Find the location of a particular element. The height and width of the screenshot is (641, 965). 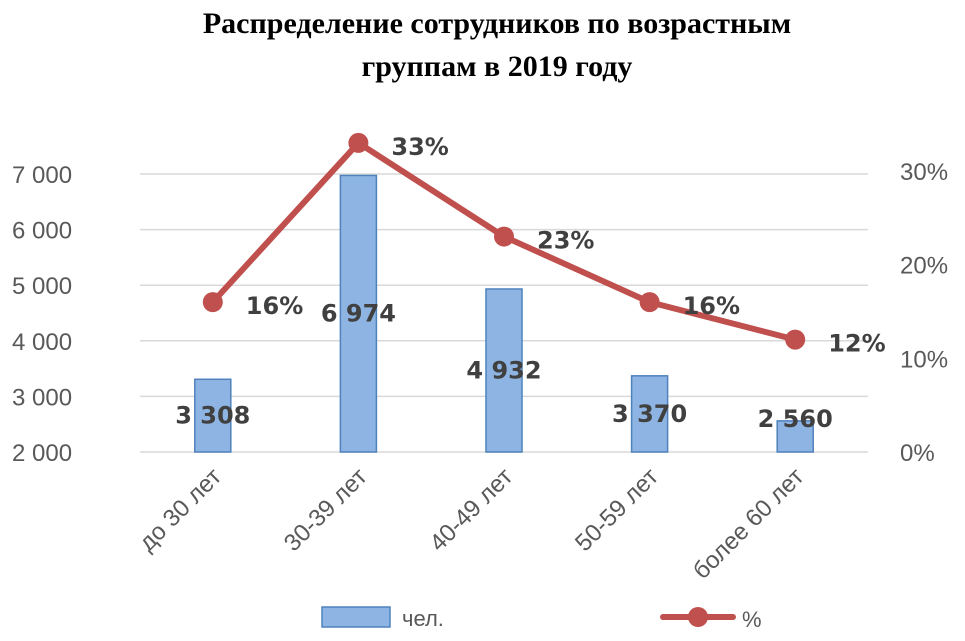

bar-data-label-1: 6 974 is located at coordinates (358, 314).